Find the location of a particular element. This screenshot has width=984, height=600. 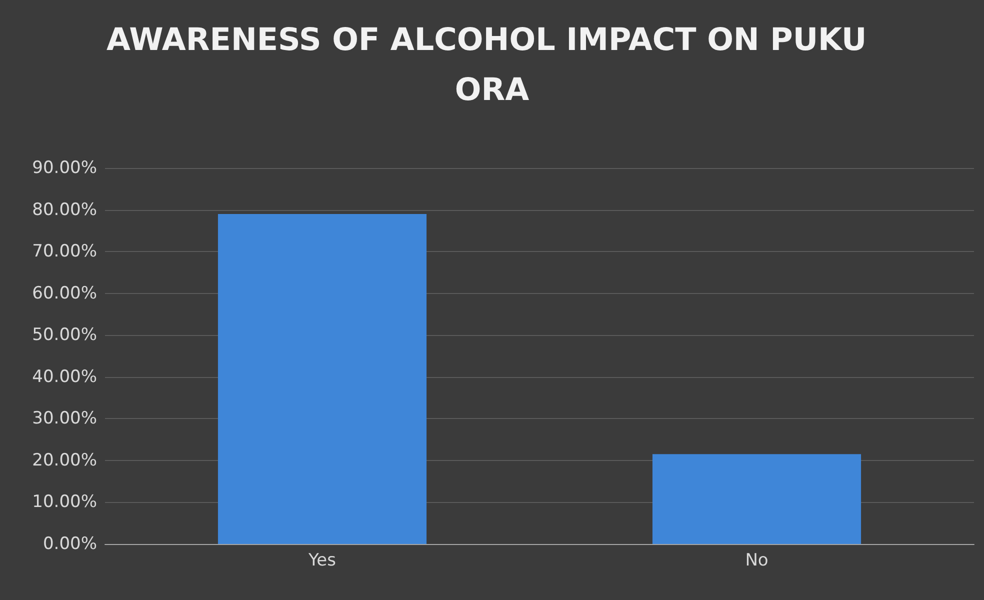

y-tick-label: 90.00% is located at coordinates (64, 168).